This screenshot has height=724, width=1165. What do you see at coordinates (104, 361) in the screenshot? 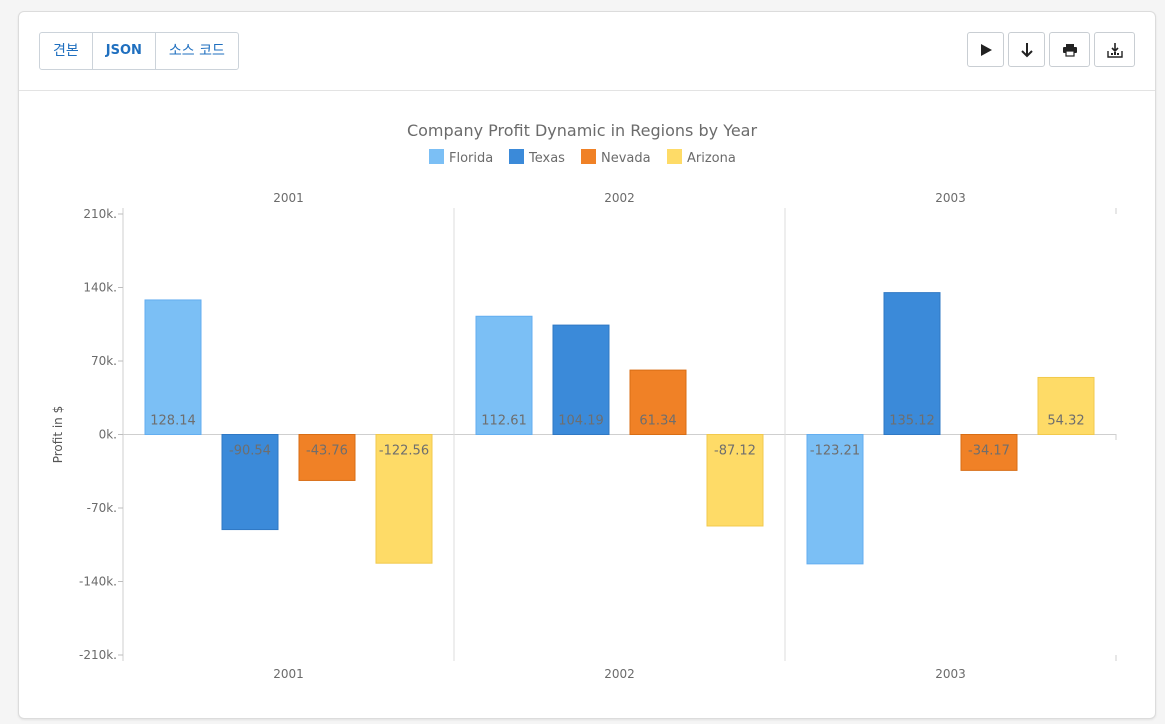
I see `y-tick-label: 70k.` at bounding box center [104, 361].